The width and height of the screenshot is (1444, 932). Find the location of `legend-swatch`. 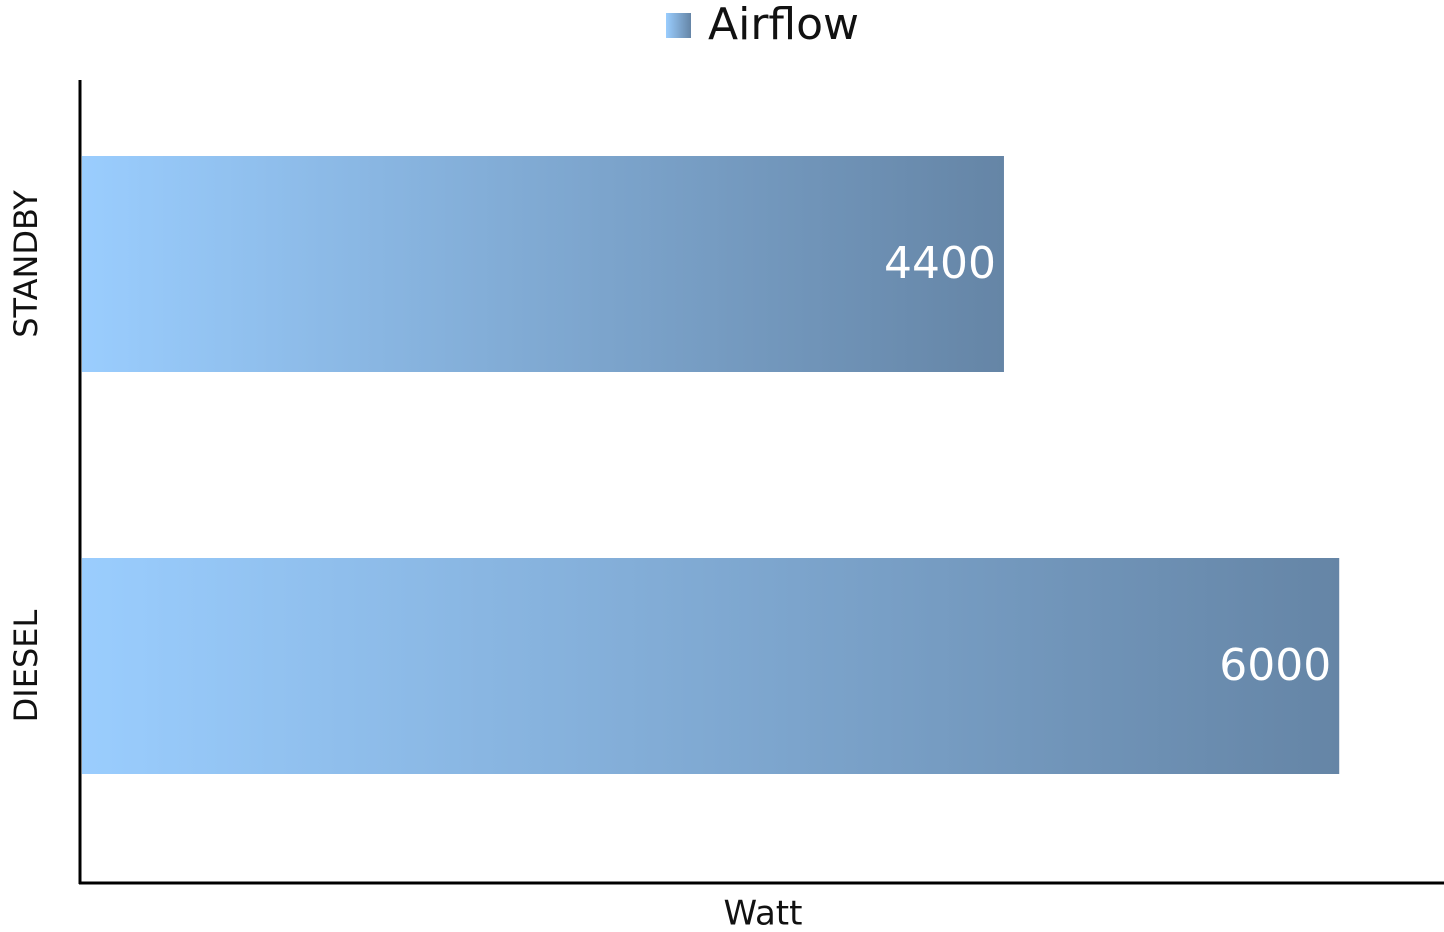

legend-swatch is located at coordinates (678, 25).